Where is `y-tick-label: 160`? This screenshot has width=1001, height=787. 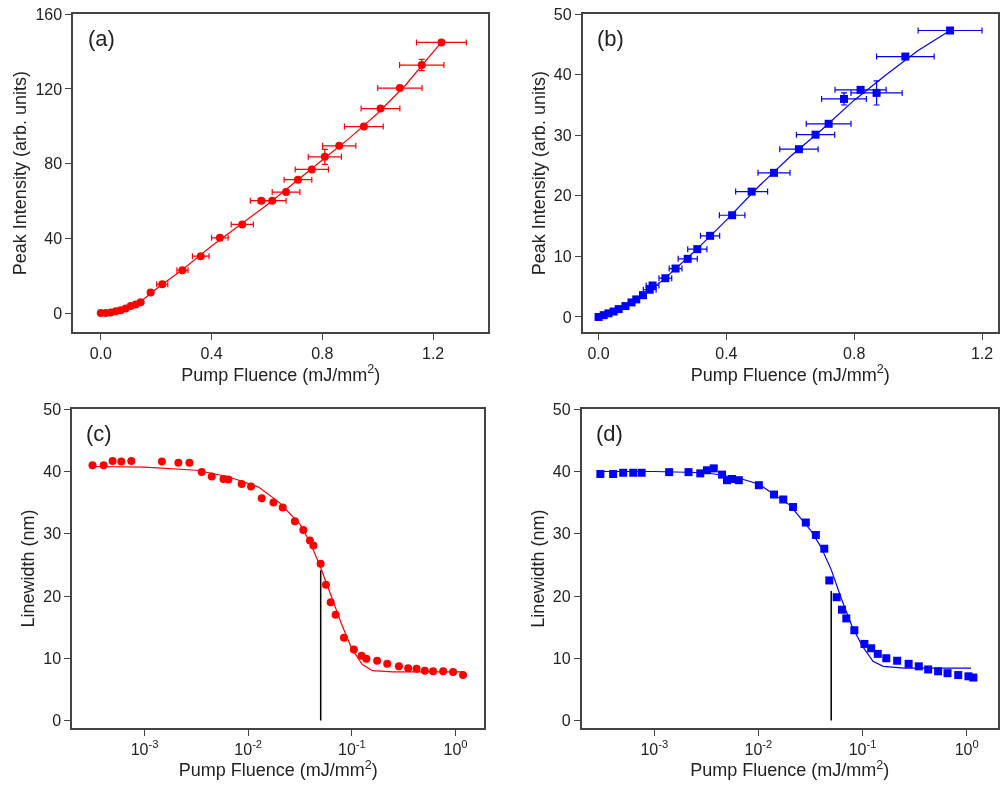 y-tick-label: 160 is located at coordinates (49, 14).